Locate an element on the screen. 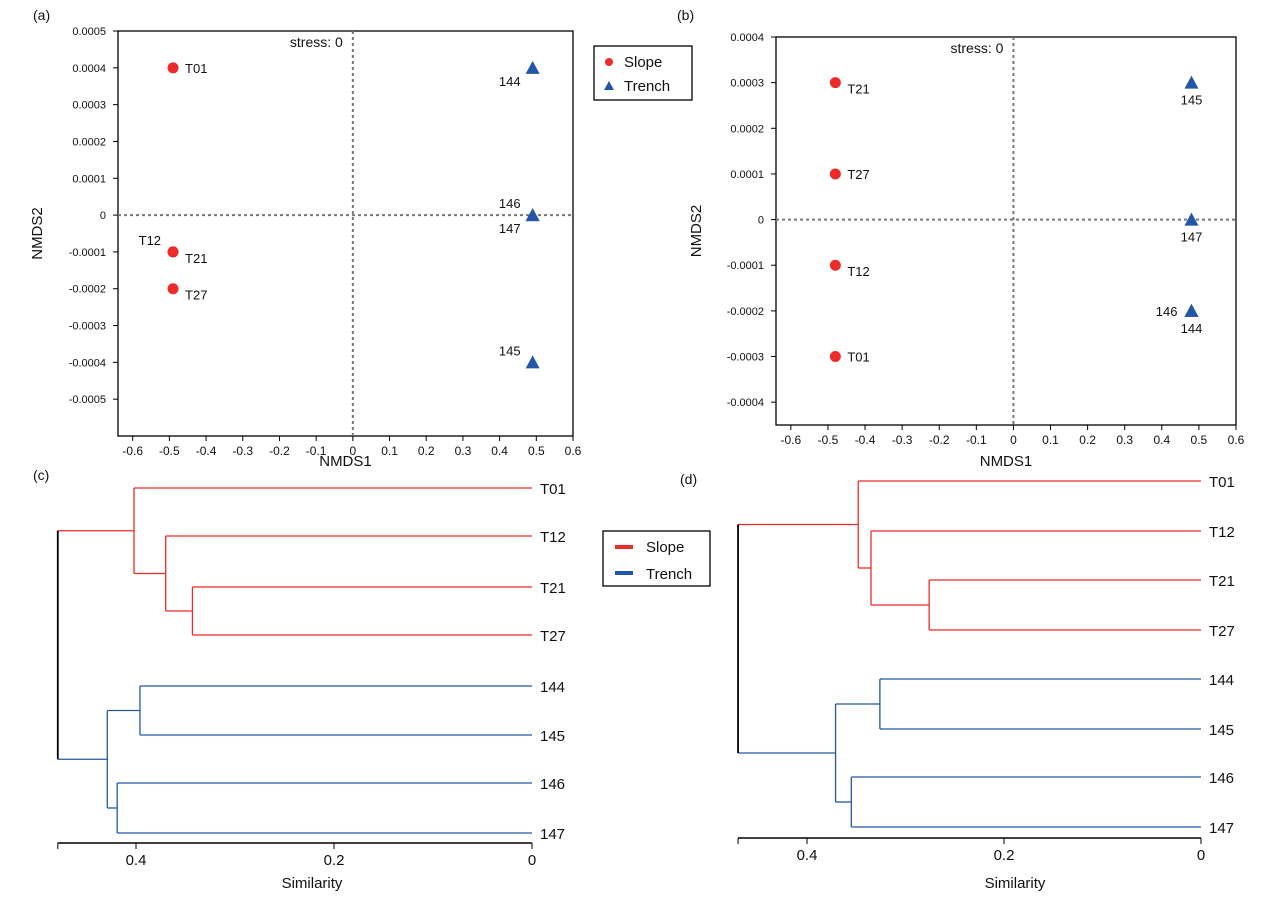 Image resolution: width=1269 pixels, height=898 pixels. y-tick-label: 0.0002 is located at coordinates (747, 129).